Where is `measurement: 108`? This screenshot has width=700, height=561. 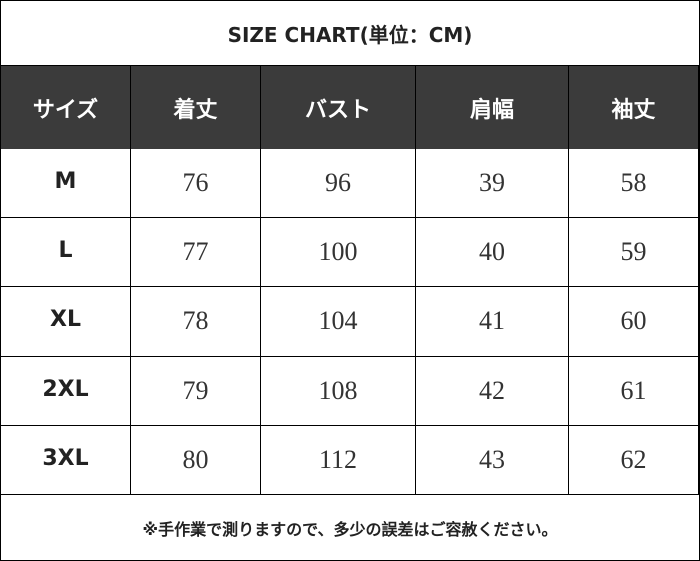 measurement: 108 is located at coordinates (338, 391).